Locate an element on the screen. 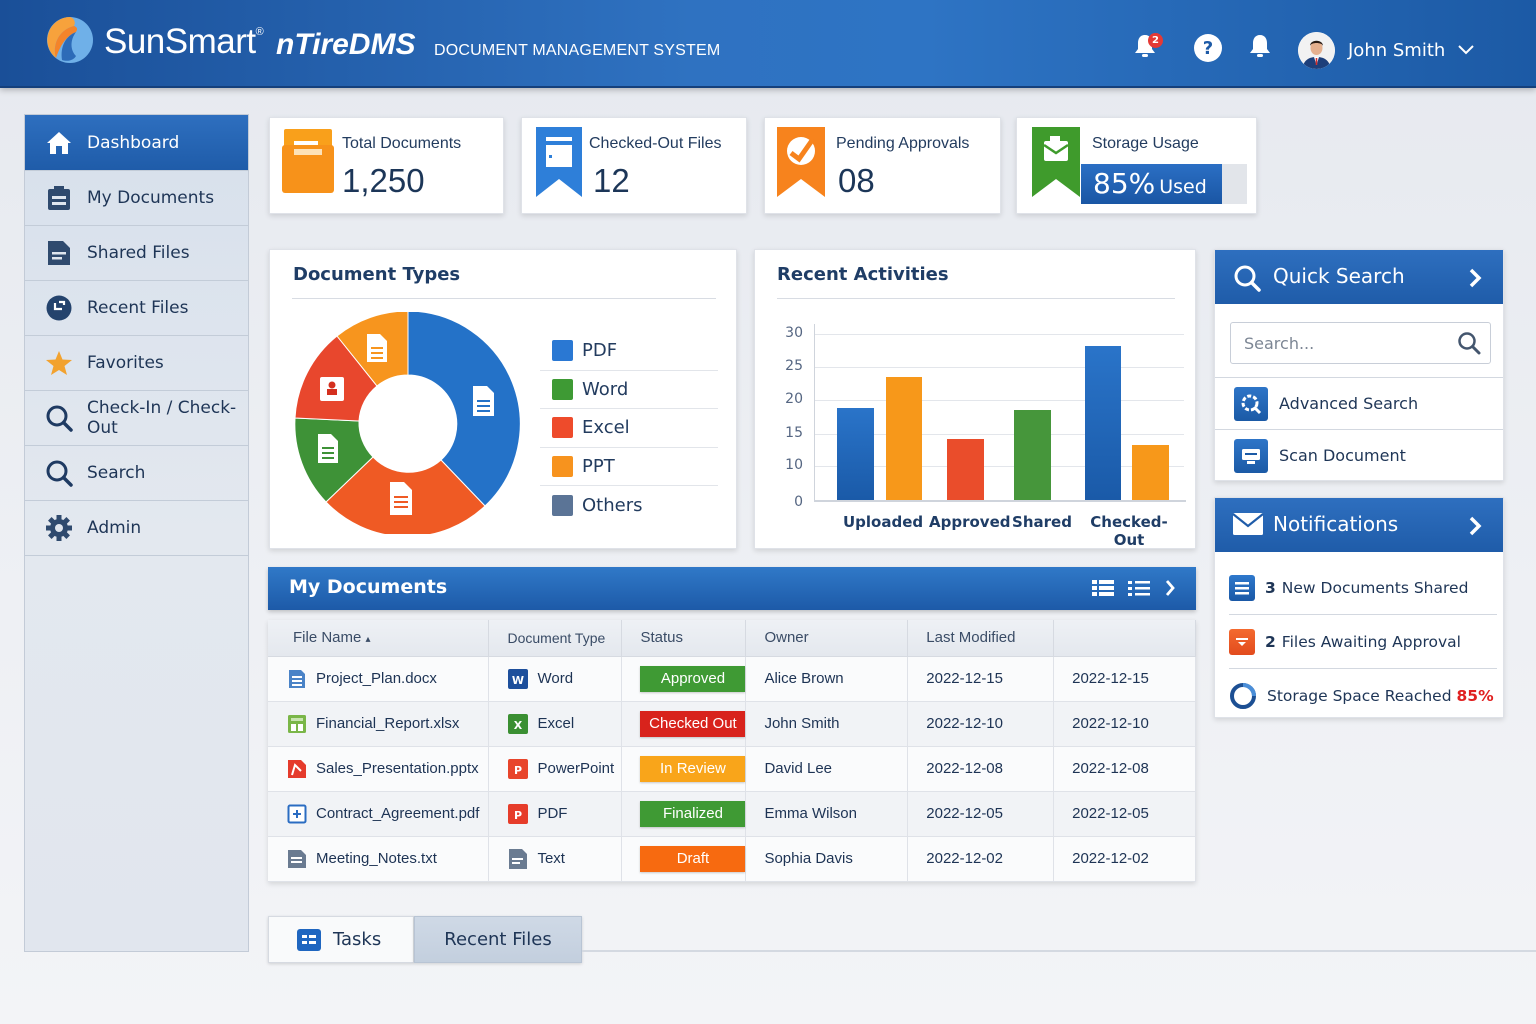 Image resolution: width=1536 pixels, height=1024 pixels. svg-text: P is located at coordinates (518, 815).